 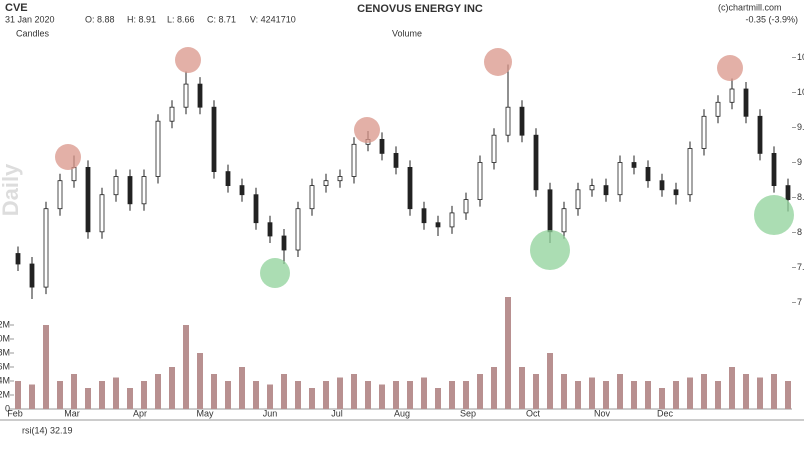 I want to click on y-tick-label: 7, so click(x=799, y=302).